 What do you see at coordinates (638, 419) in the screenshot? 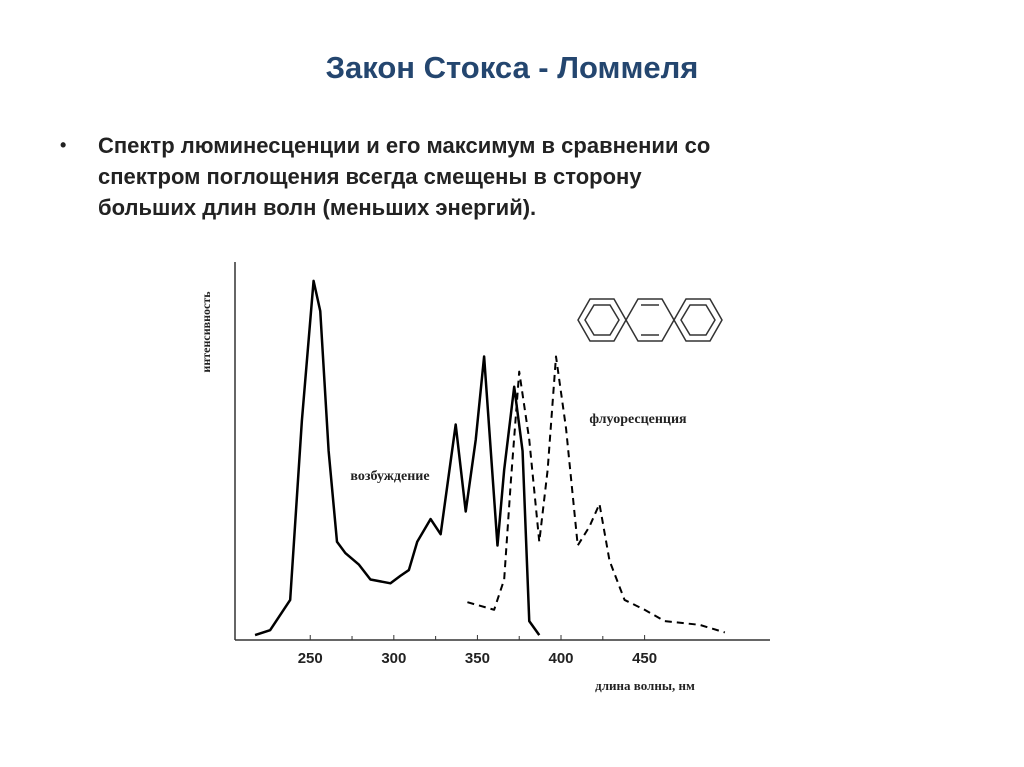
I see `series-label: флуоресценция` at bounding box center [638, 419].